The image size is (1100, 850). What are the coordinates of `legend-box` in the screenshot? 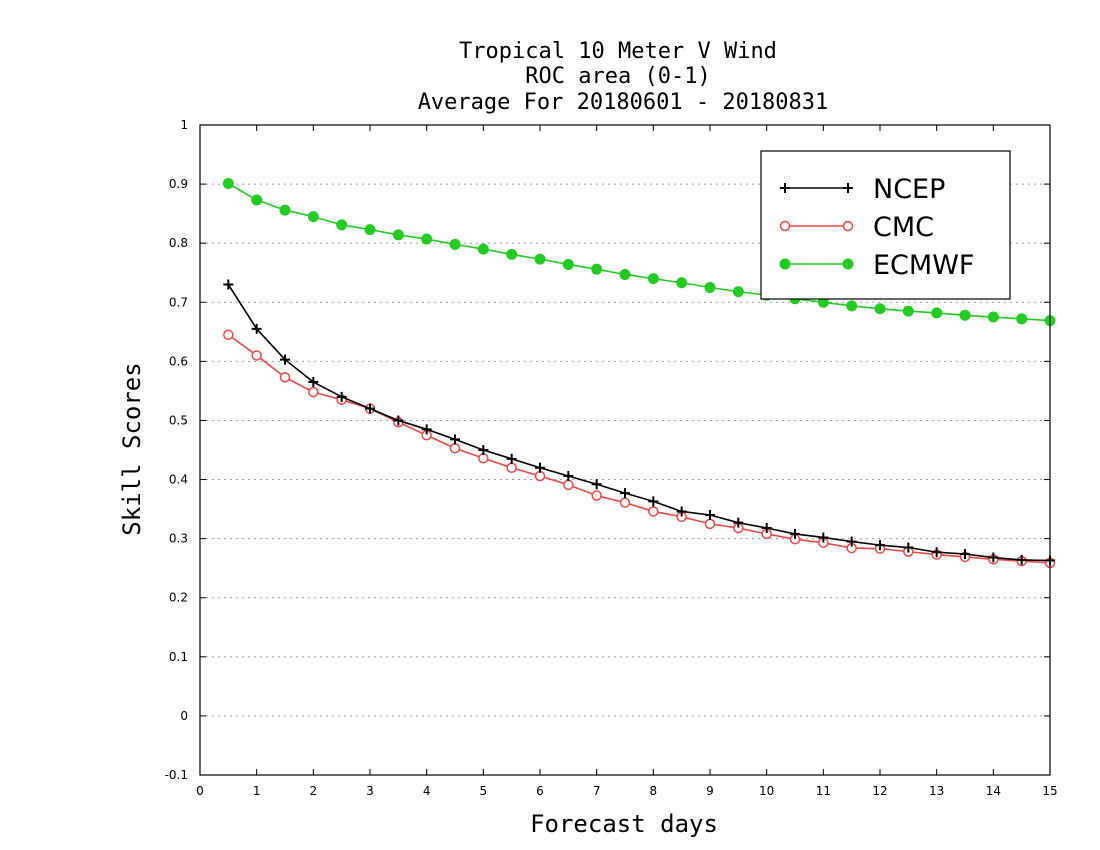 It's located at (885, 225).